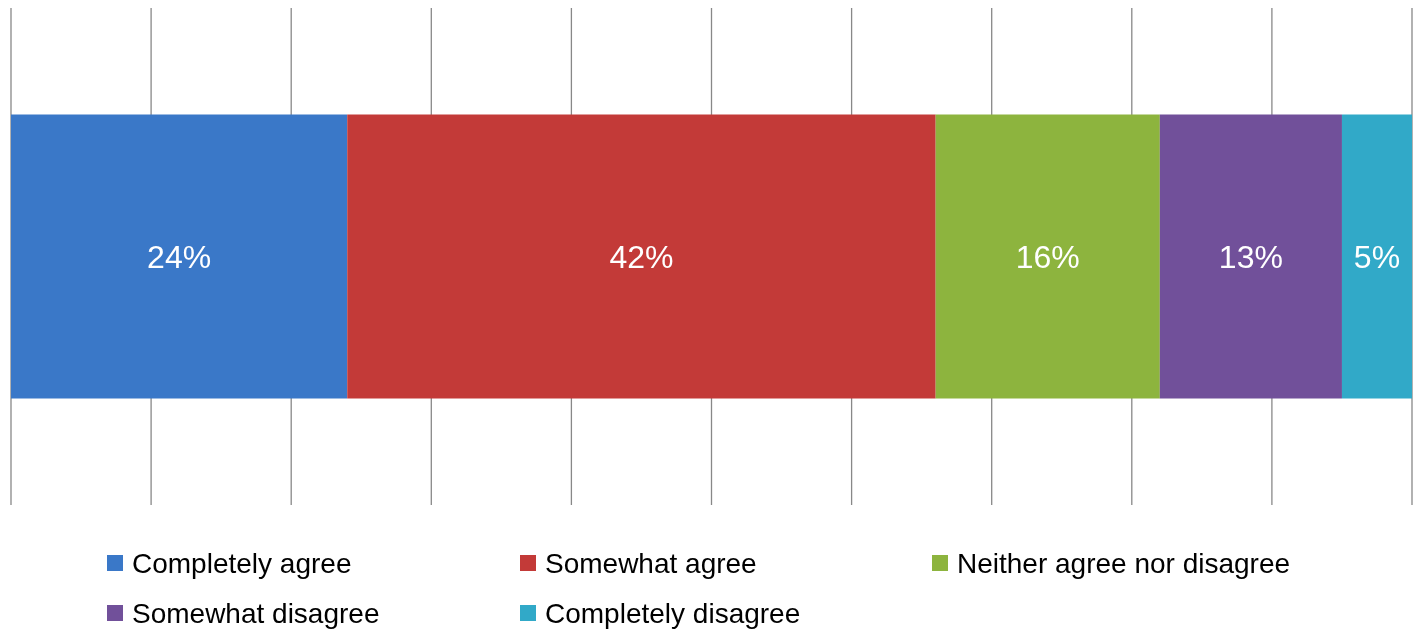 The image size is (1418, 631). I want to click on data-label: 24%, so click(179, 256).